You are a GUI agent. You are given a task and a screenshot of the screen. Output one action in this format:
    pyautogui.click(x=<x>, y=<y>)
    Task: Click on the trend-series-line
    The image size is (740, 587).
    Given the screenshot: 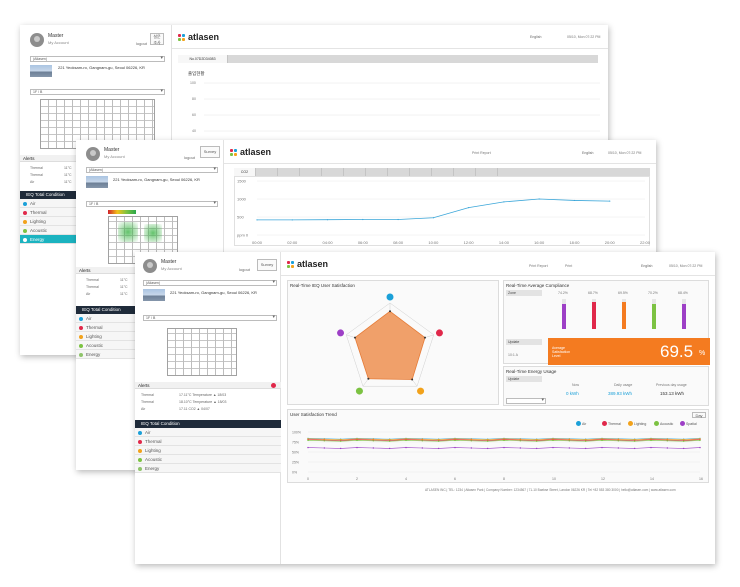 What is the action you would take?
    pyautogui.click(x=504, y=440)
    